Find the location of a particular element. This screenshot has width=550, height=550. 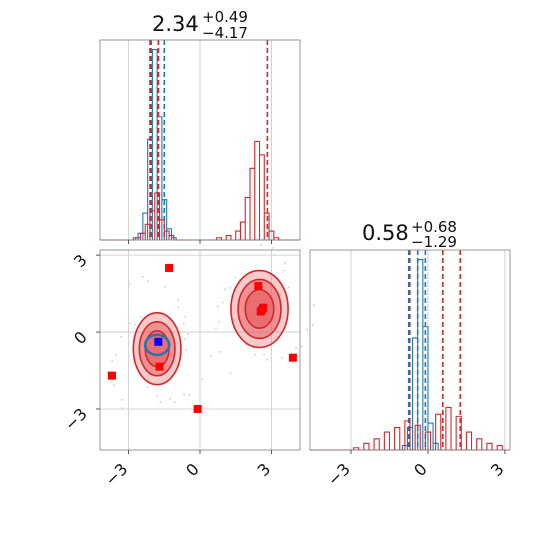

y-tick-label-2: 3 is located at coordinates (80, 261).